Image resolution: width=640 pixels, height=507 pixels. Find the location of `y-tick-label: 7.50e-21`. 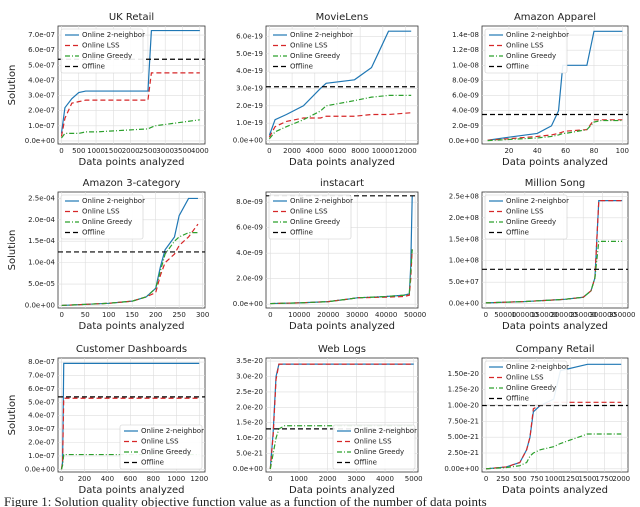

y-tick-label: 7.50e-21 is located at coordinates (463, 421).